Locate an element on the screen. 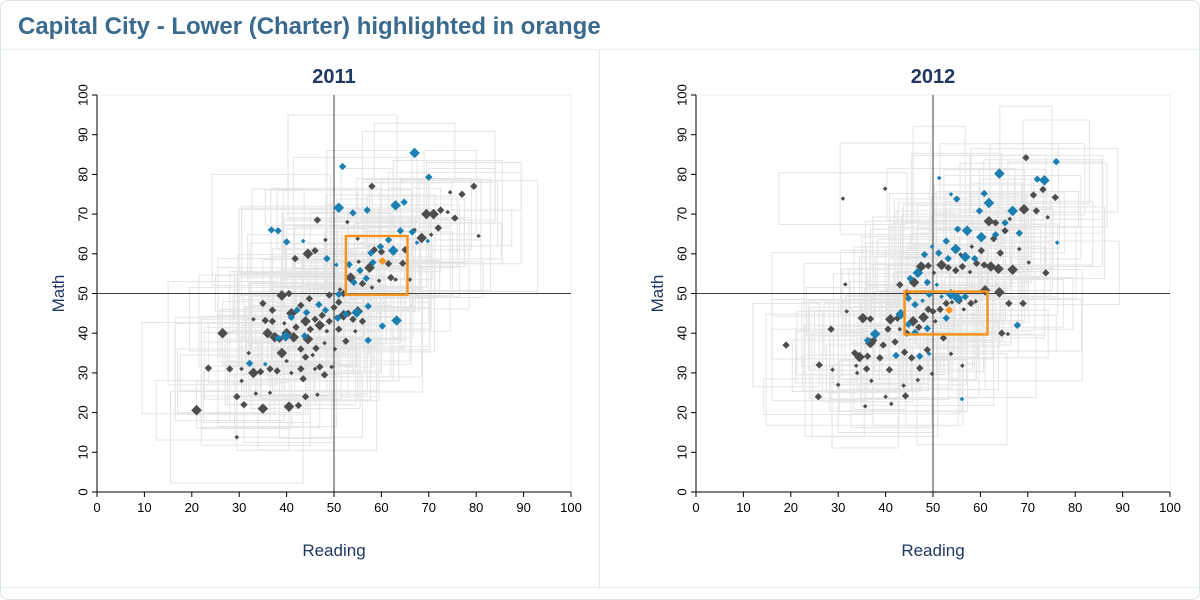  y-tick-label: 60 is located at coordinates (82, 254).